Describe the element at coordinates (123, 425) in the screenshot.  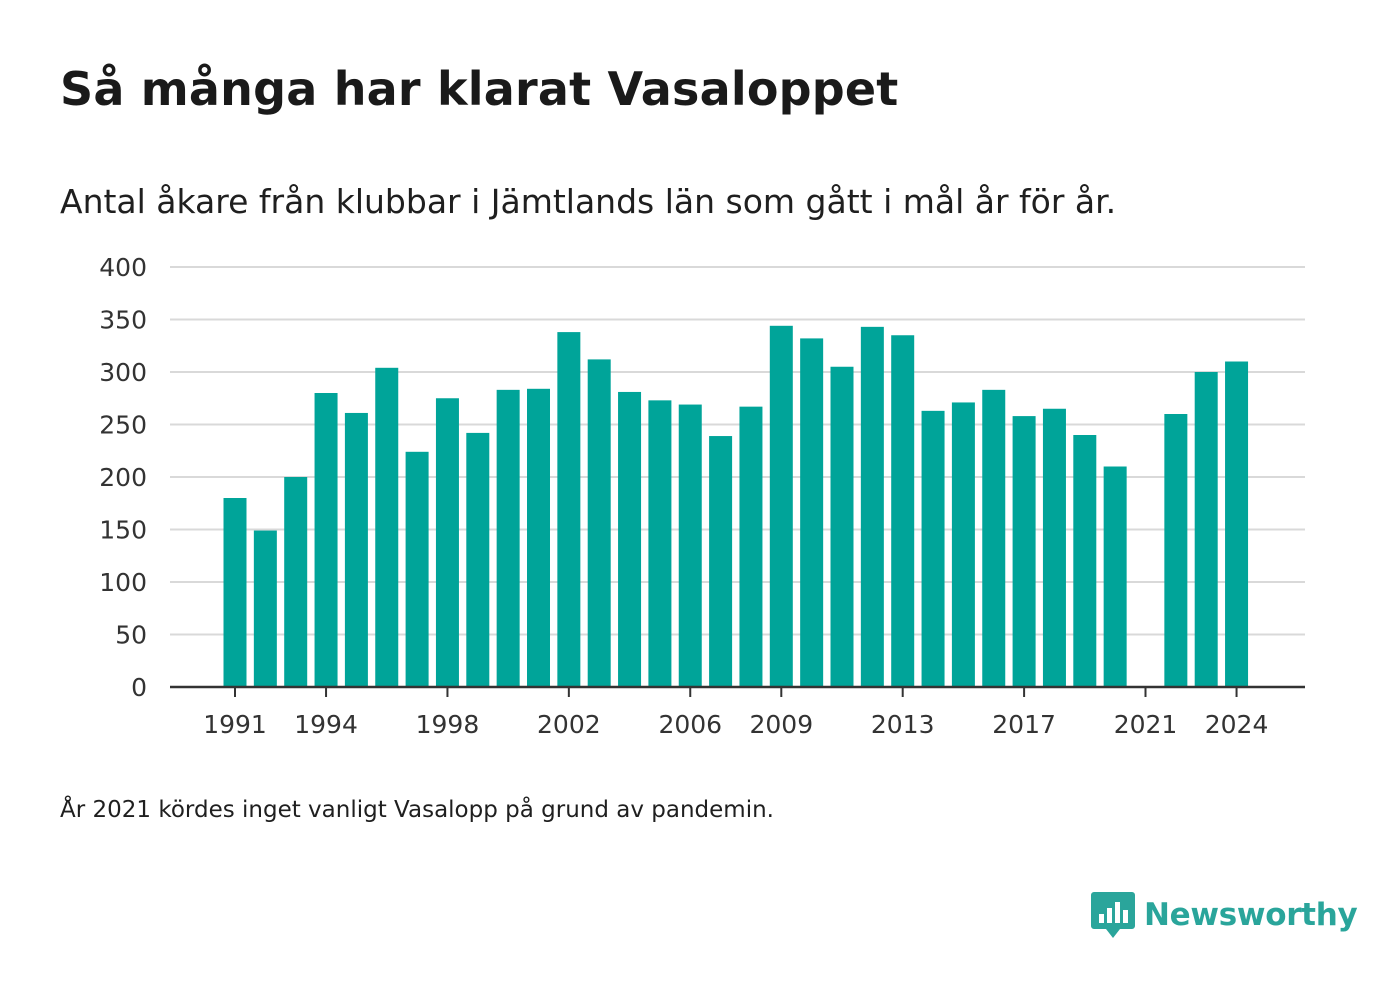
I see `y-tick-label: 250` at that location.